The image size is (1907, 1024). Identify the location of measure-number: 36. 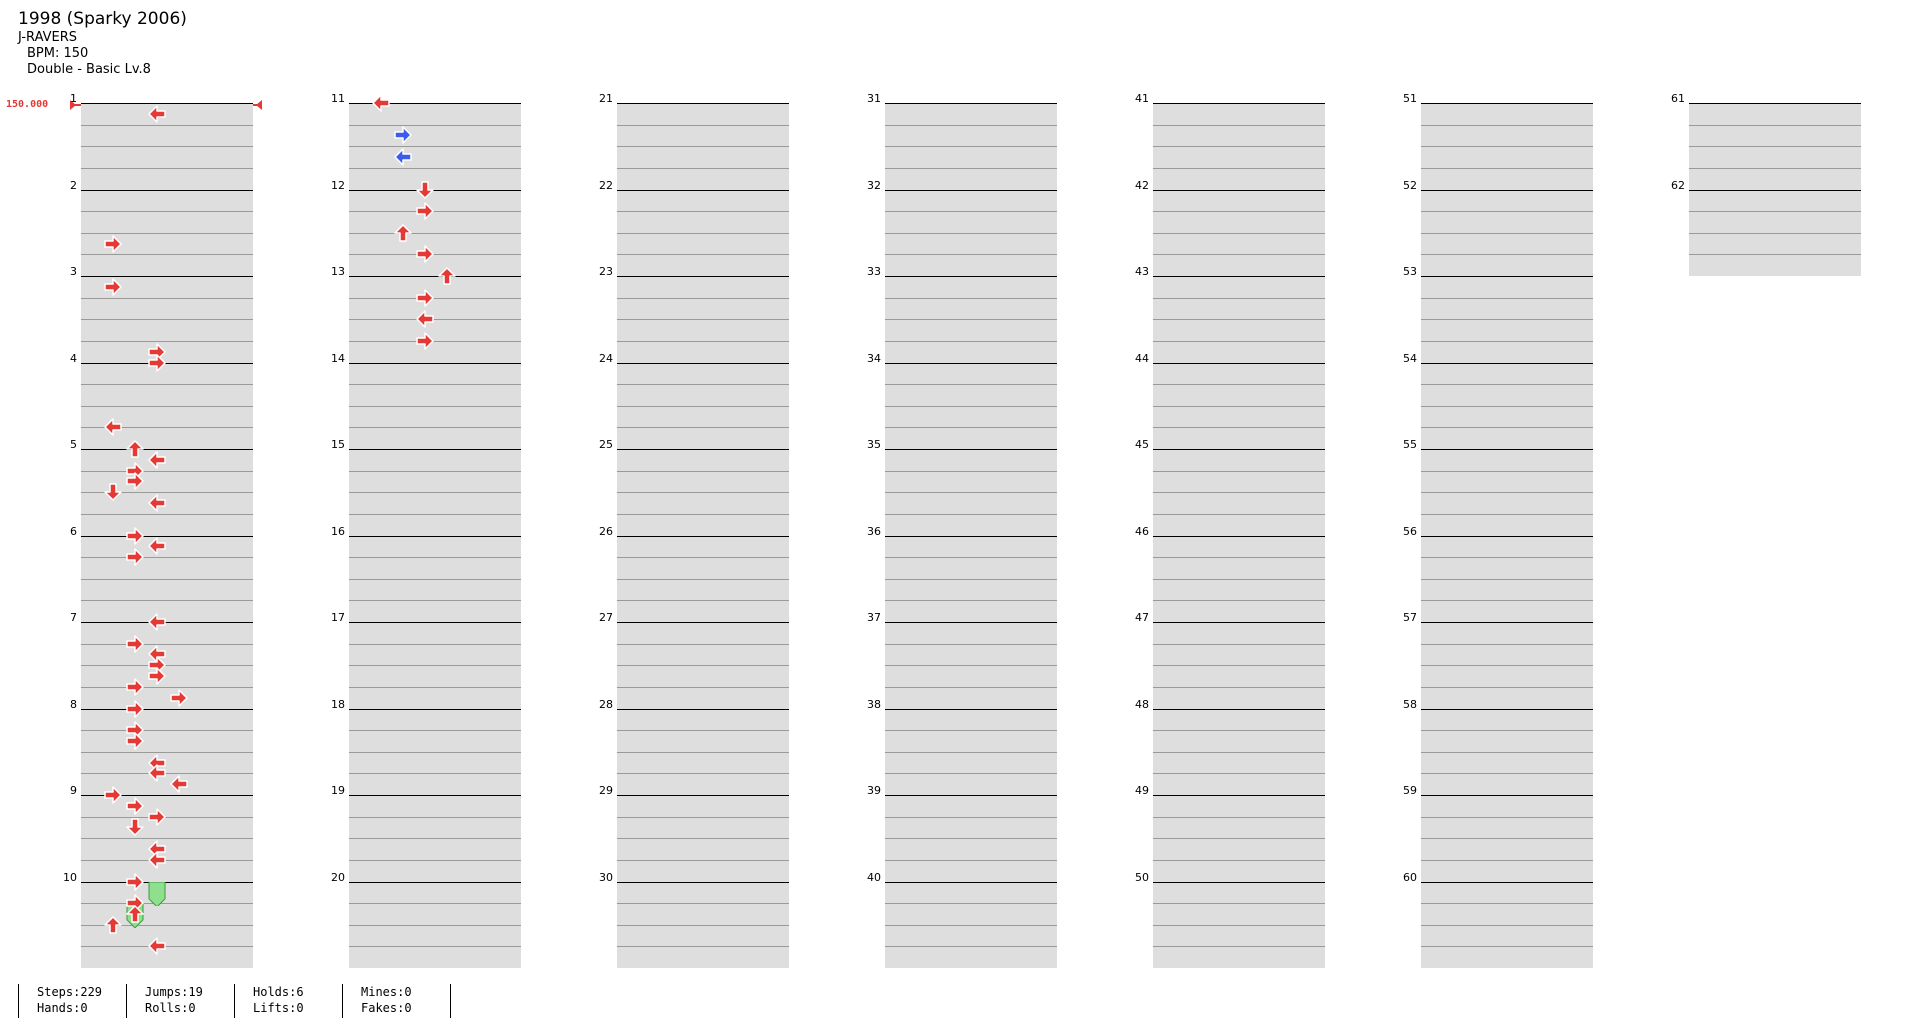
(874, 531).